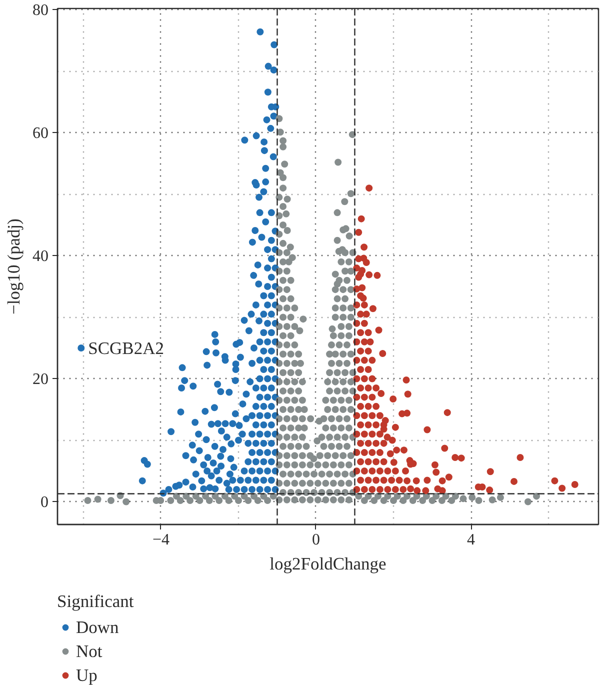 The height and width of the screenshot is (685, 600). What do you see at coordinates (14, 266) in the screenshot?
I see `y-axis-title: −log10 (padj)` at bounding box center [14, 266].